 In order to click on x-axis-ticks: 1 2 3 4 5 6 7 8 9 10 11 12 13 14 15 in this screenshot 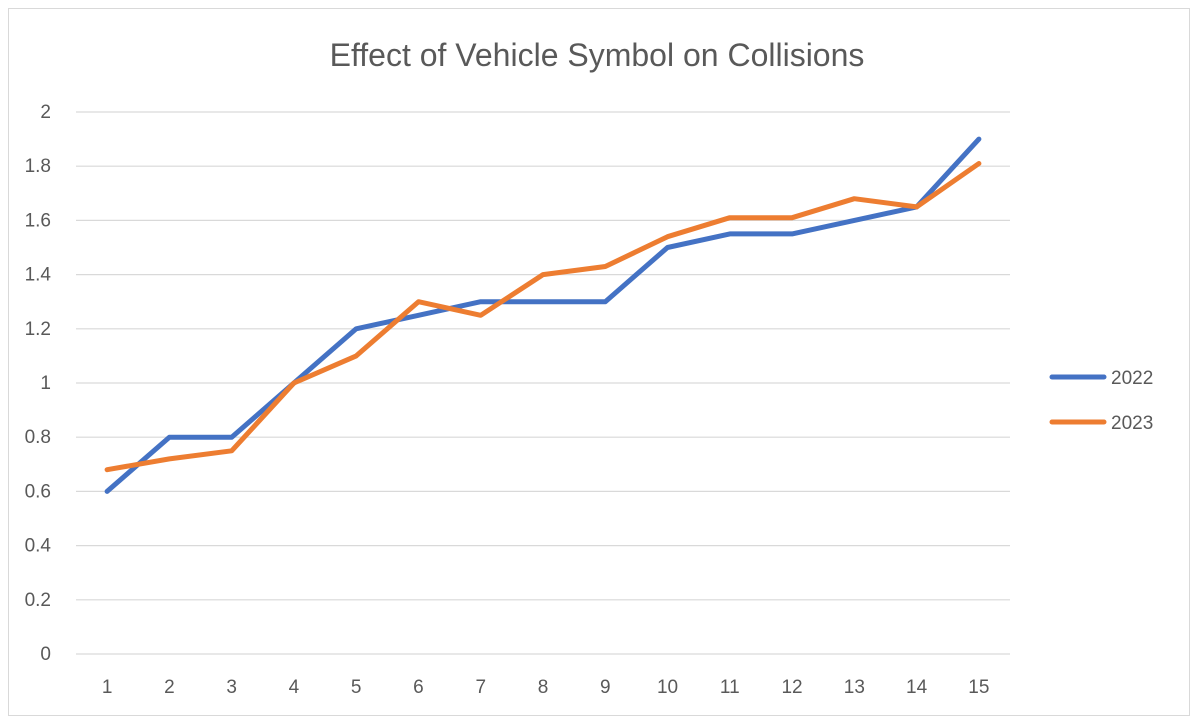, I will do `click(546, 687)`.